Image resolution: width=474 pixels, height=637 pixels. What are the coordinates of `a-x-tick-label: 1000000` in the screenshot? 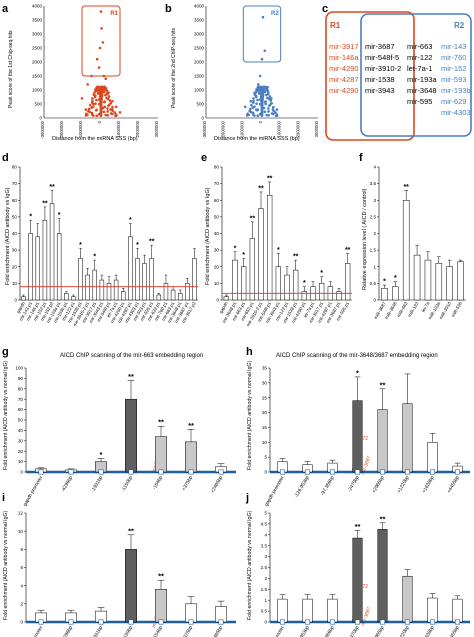 It's located at (118, 128).